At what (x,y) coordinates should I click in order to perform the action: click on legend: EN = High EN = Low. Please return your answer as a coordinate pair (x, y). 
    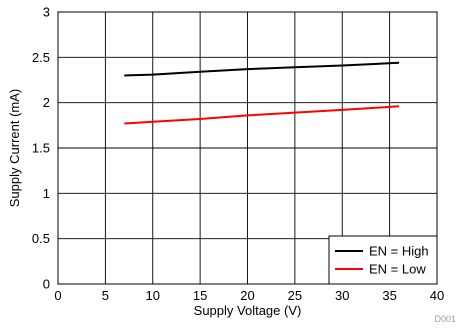
    Looking at the image, I should click on (383, 260).